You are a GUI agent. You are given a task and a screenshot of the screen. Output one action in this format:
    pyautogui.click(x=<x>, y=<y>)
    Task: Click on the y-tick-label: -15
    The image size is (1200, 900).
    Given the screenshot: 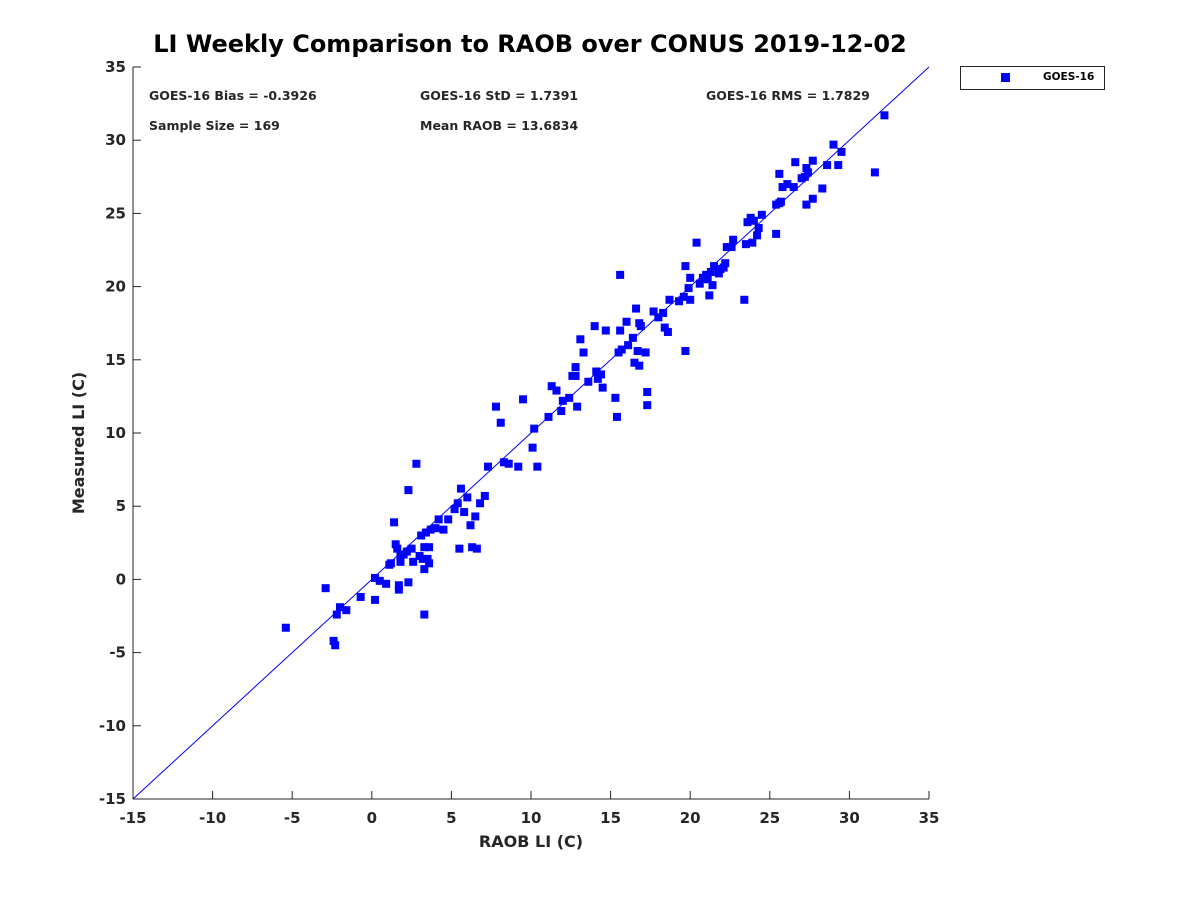 What is the action you would take?
    pyautogui.click(x=112, y=799)
    